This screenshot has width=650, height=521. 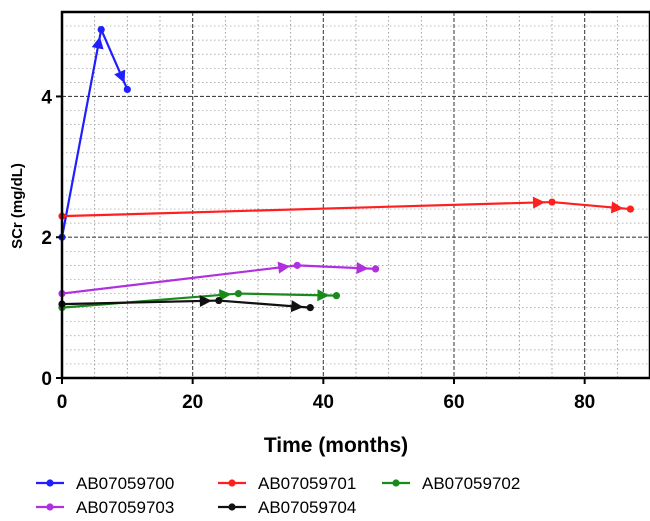 What do you see at coordinates (336, 445) in the screenshot?
I see `x-axis-title: Time (months)` at bounding box center [336, 445].